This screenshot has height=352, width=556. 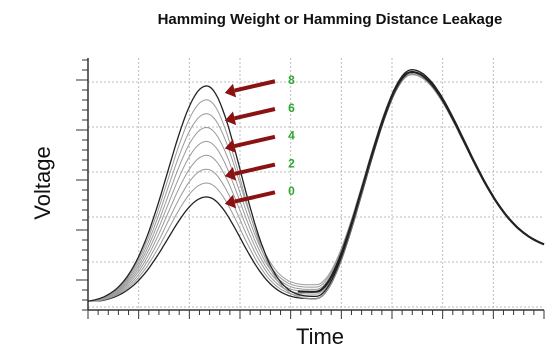 What do you see at coordinates (291, 108) in the screenshot?
I see `annotation-label: 6` at bounding box center [291, 108].